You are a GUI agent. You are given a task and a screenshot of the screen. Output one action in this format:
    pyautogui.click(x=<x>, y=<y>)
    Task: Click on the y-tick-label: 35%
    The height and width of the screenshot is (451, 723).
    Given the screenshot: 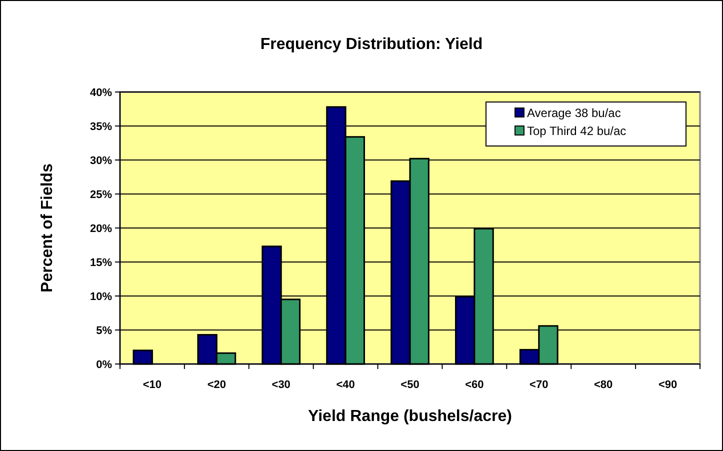 What is the action you would take?
    pyautogui.click(x=101, y=126)
    